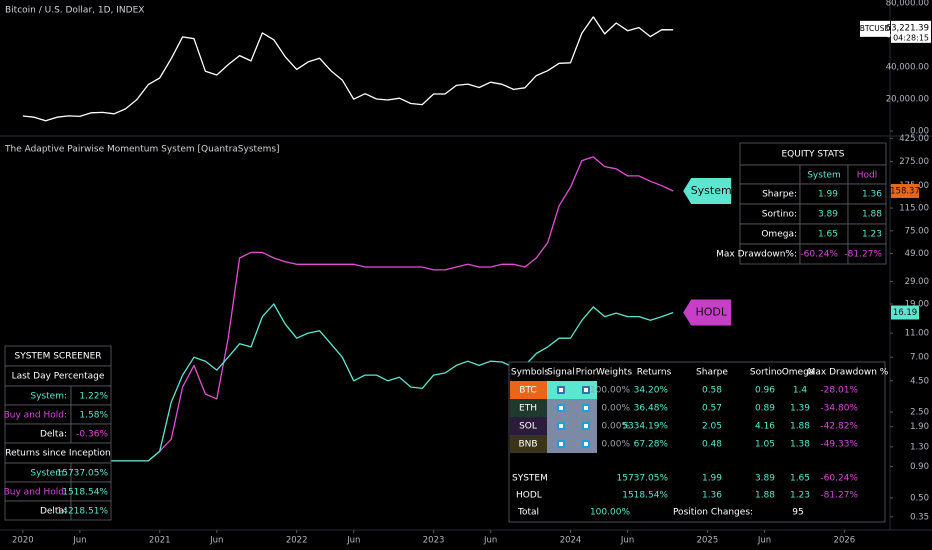 The width and height of the screenshot is (932, 550). I want to click on y-tick-label: 80,000.00, so click(907, 4).